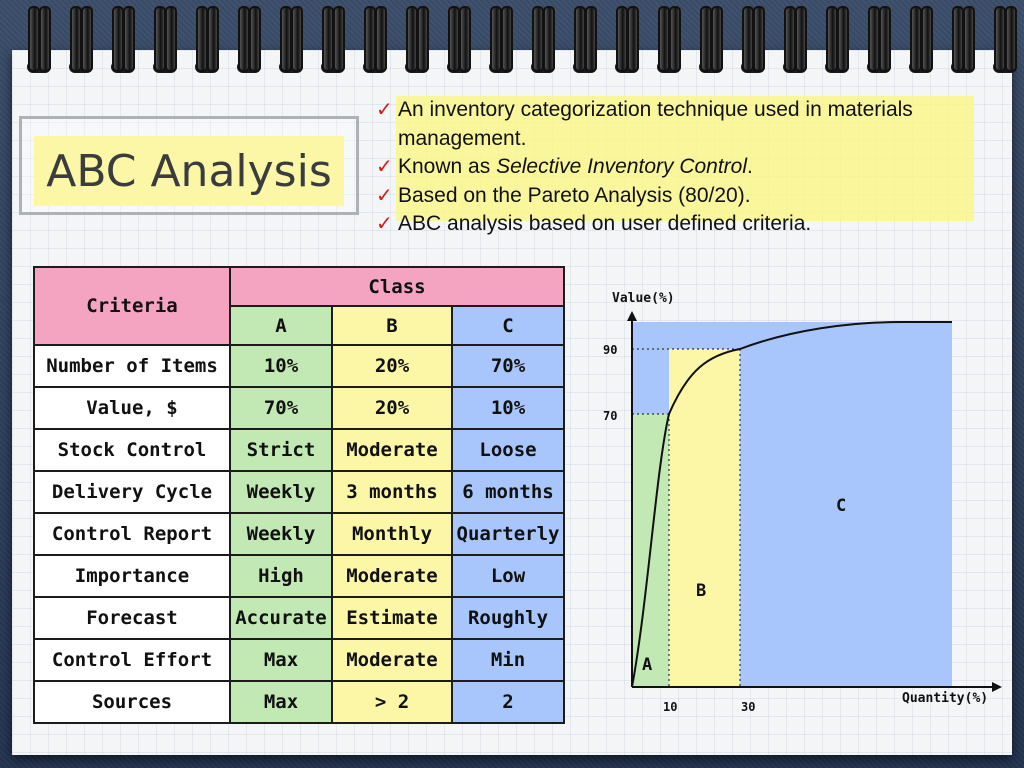 This screenshot has height=768, width=1024. Describe the element at coordinates (508, 576) in the screenshot. I see `class-c-cell: Low` at that location.